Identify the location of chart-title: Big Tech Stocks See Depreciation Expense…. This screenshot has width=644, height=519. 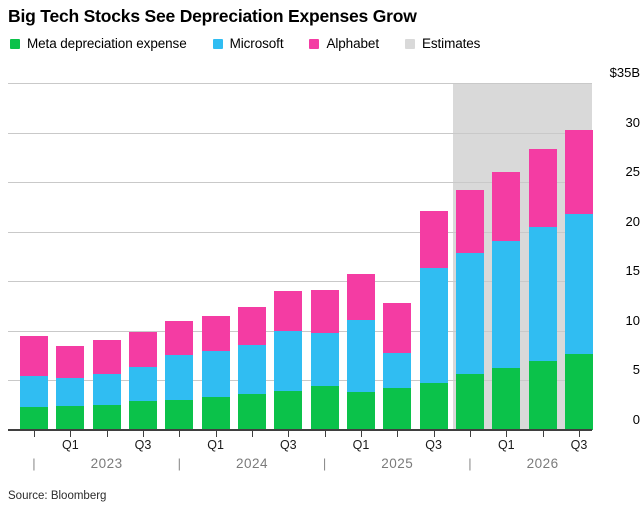
(212, 16).